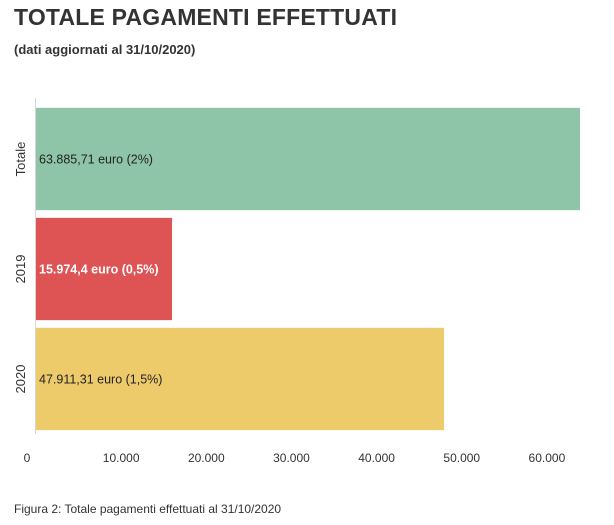  I want to click on x-tick-label: 50.000, so click(461, 458).